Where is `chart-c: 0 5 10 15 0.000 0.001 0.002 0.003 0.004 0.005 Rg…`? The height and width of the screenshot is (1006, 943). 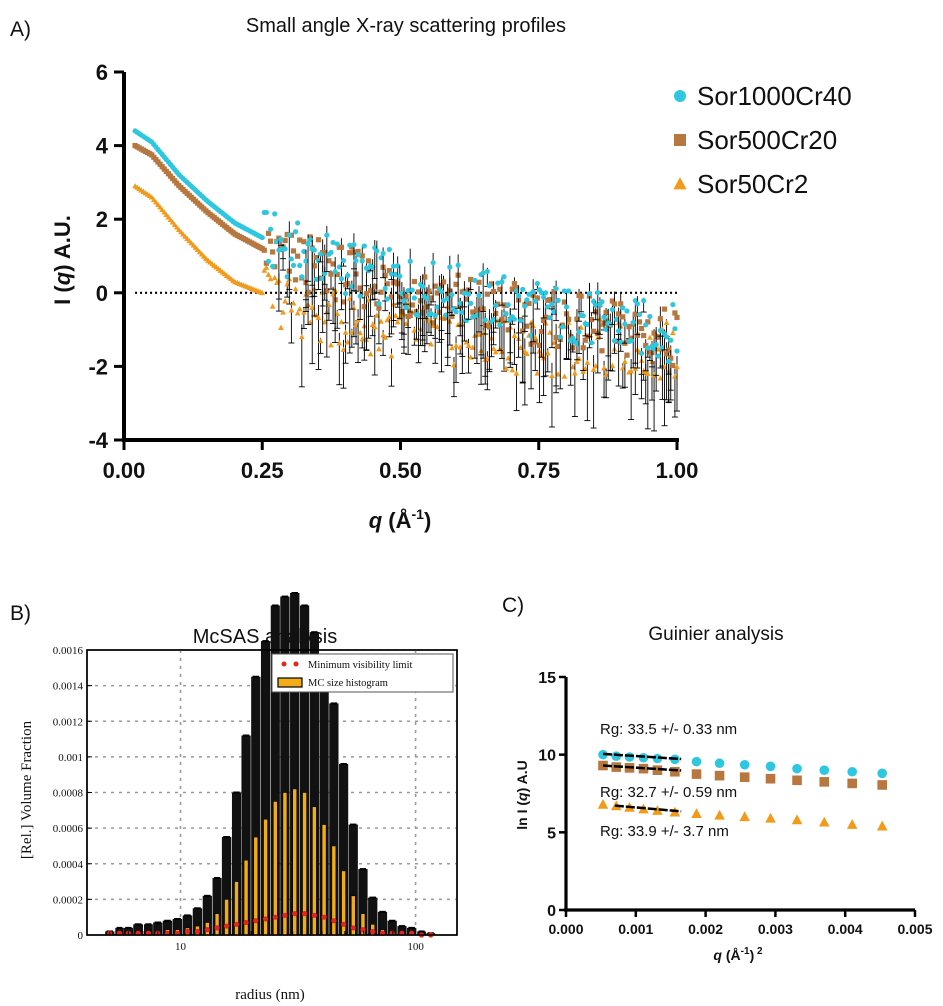
chart-c: 0 5 10 15 0.000 0.001 0.002 0.003 0.004 0.005 Rg… is located at coordinates (723, 816).